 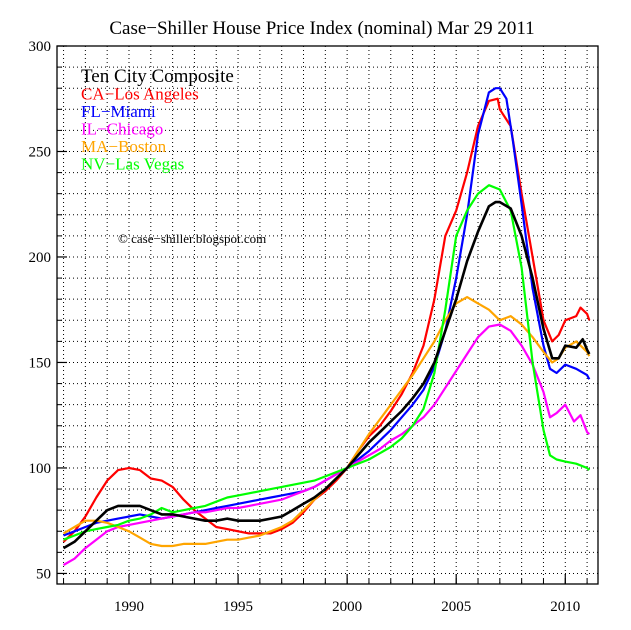 I want to click on y-tick-label: 300, so click(x=40, y=47).